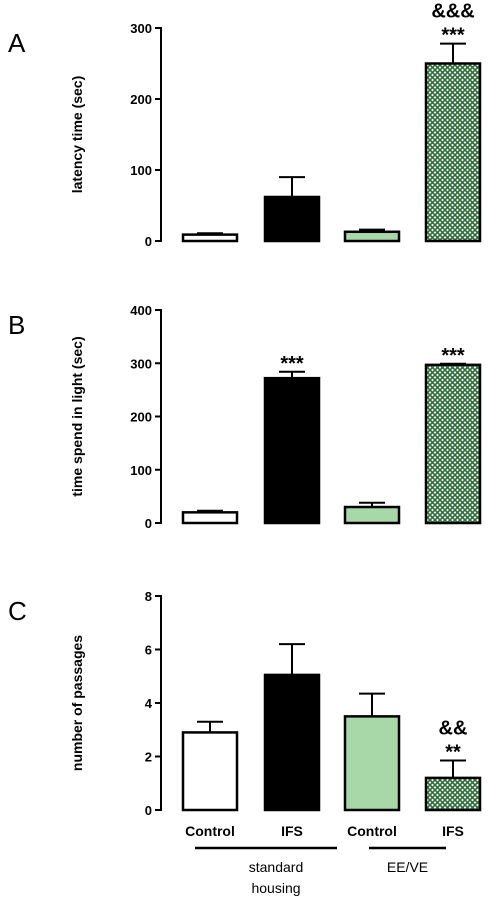 The height and width of the screenshot is (903, 498). I want to click on panel-letter: A, so click(17, 43).